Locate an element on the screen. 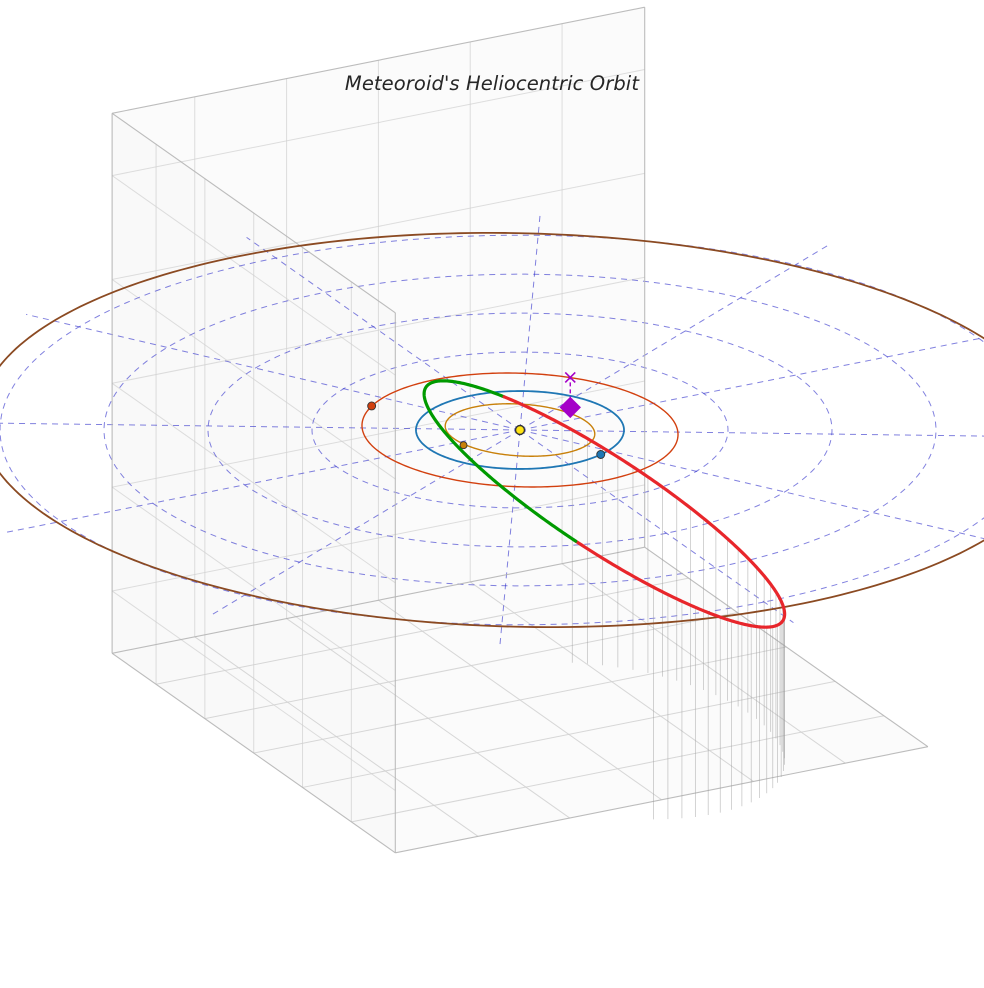 The image size is (984, 988). mars-marker is located at coordinates (372, 406).